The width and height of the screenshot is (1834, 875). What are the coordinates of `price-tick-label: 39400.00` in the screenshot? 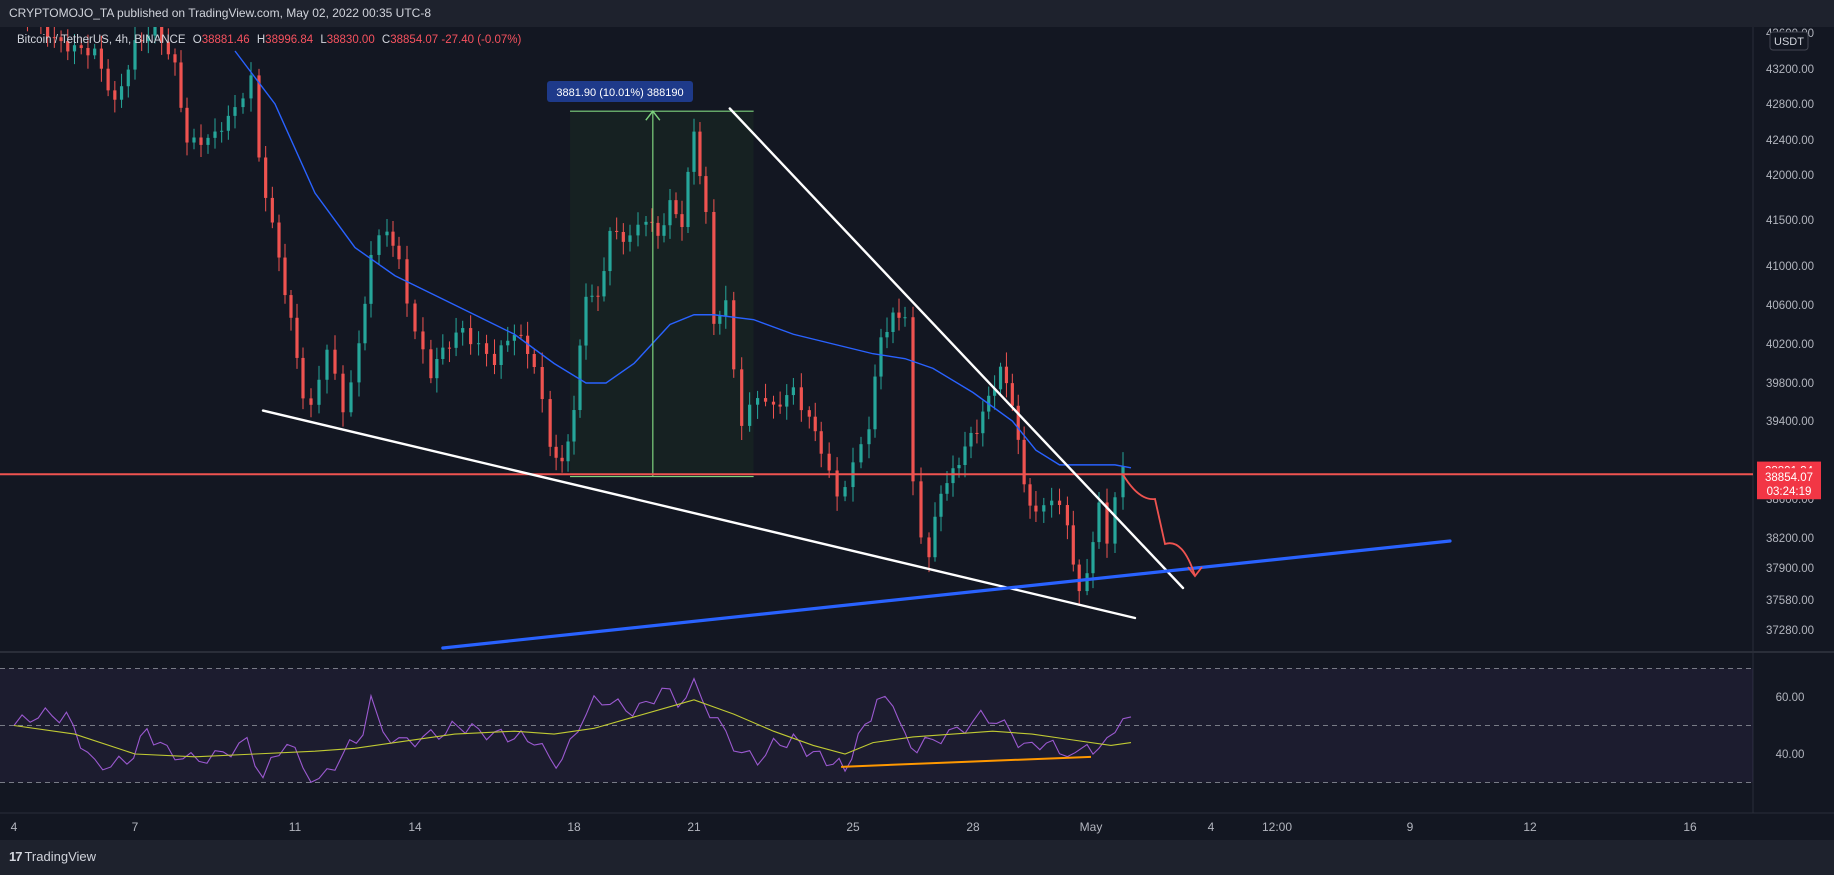 It's located at (1790, 422).